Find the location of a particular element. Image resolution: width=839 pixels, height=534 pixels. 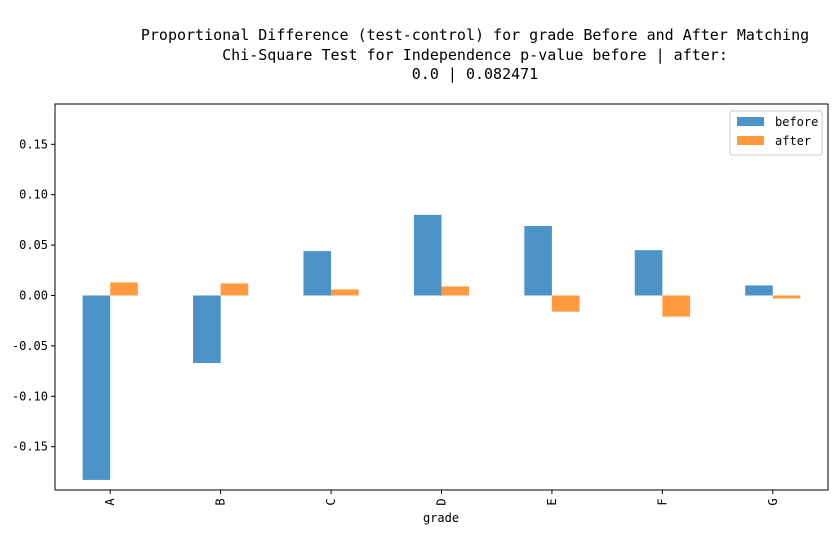

x-tick-label-D: D is located at coordinates (442, 501).